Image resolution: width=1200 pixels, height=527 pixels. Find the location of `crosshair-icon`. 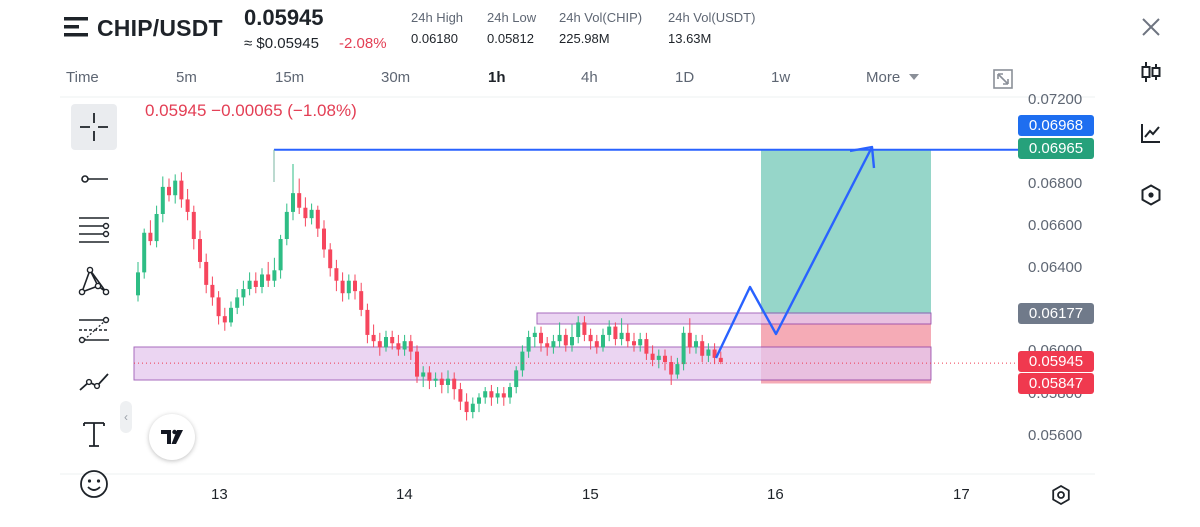

crosshair-icon is located at coordinates (94, 127).